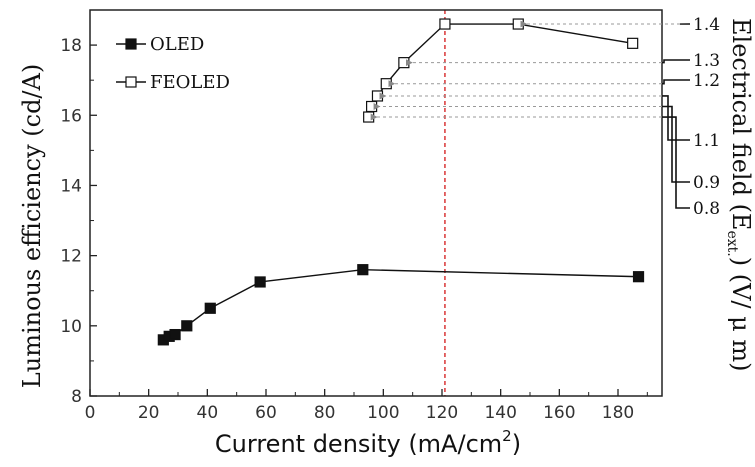 The width and height of the screenshot is (755, 467). What do you see at coordinates (741, 124) in the screenshot?
I see `right-axis-title-main: Electrical field (E` at bounding box center [741, 124].